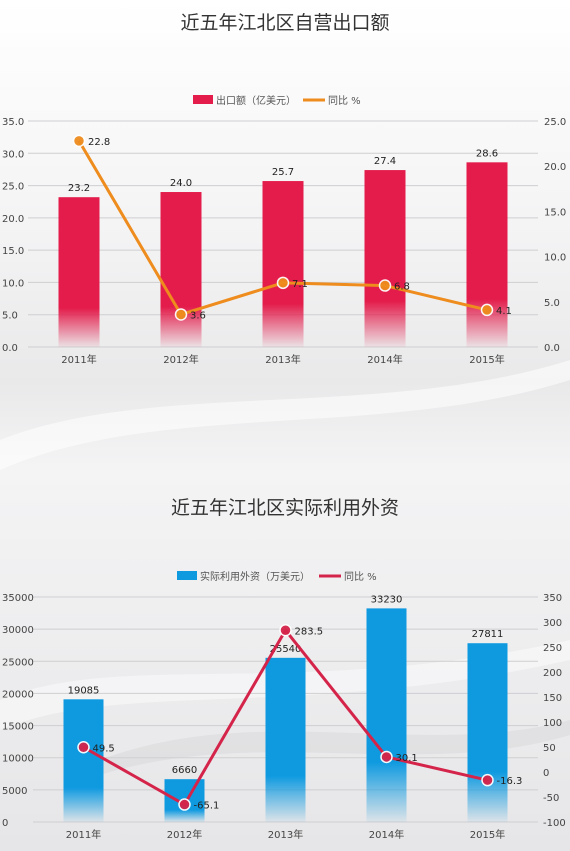  I want to click on line-value-label: 6.8, so click(402, 287).